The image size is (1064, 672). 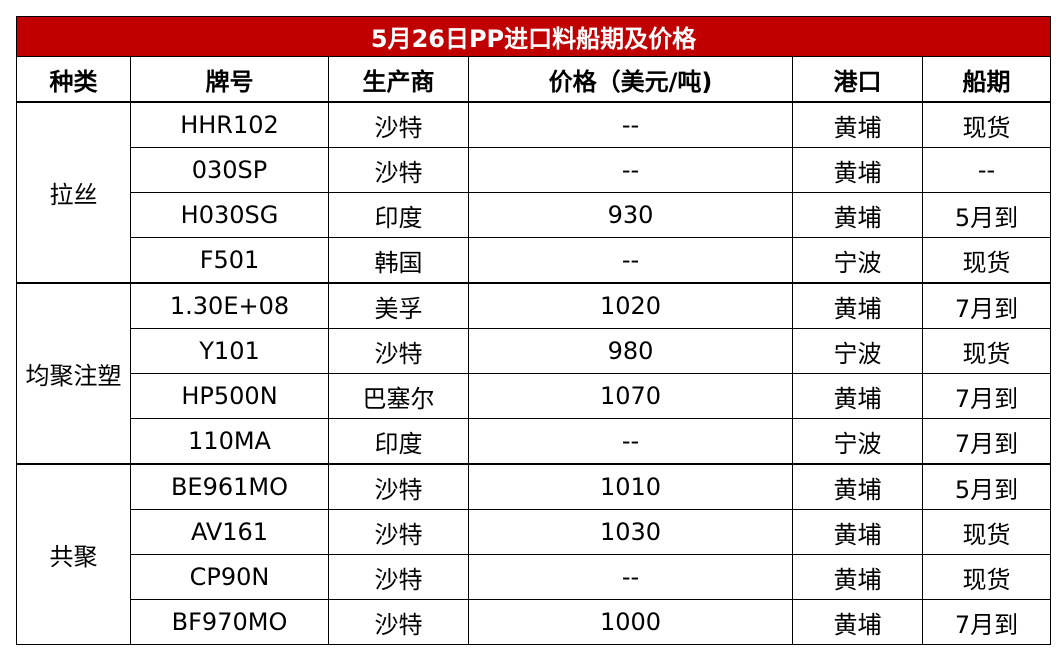 What do you see at coordinates (630, 532) in the screenshot?
I see `table-cell: 1030` at bounding box center [630, 532].